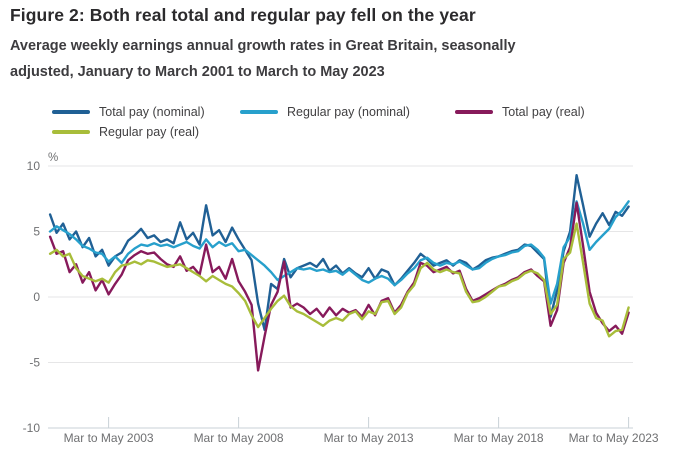 This screenshot has height=462, width=687. I want to click on y-tick-label: 0, so click(36, 297).